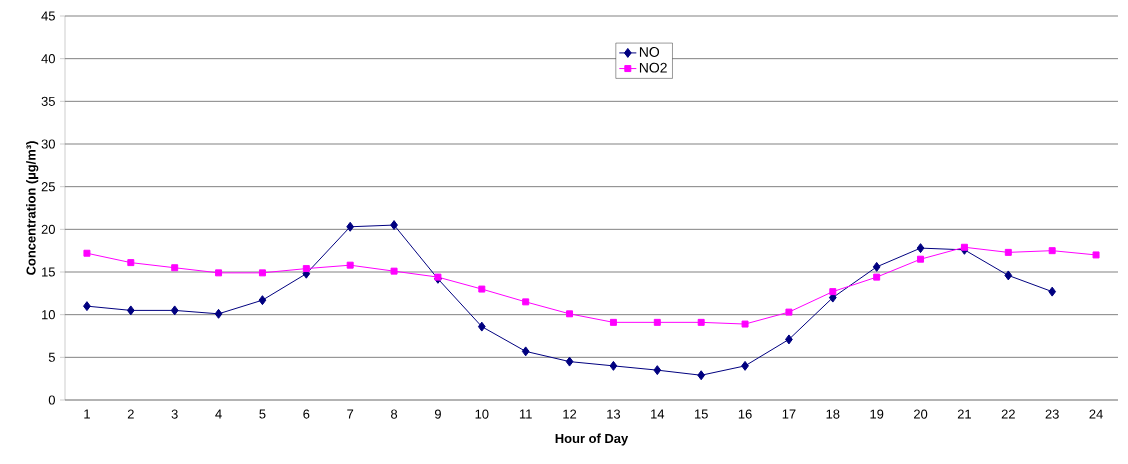  I want to click on y-tick-label: 15, so click(48, 272).